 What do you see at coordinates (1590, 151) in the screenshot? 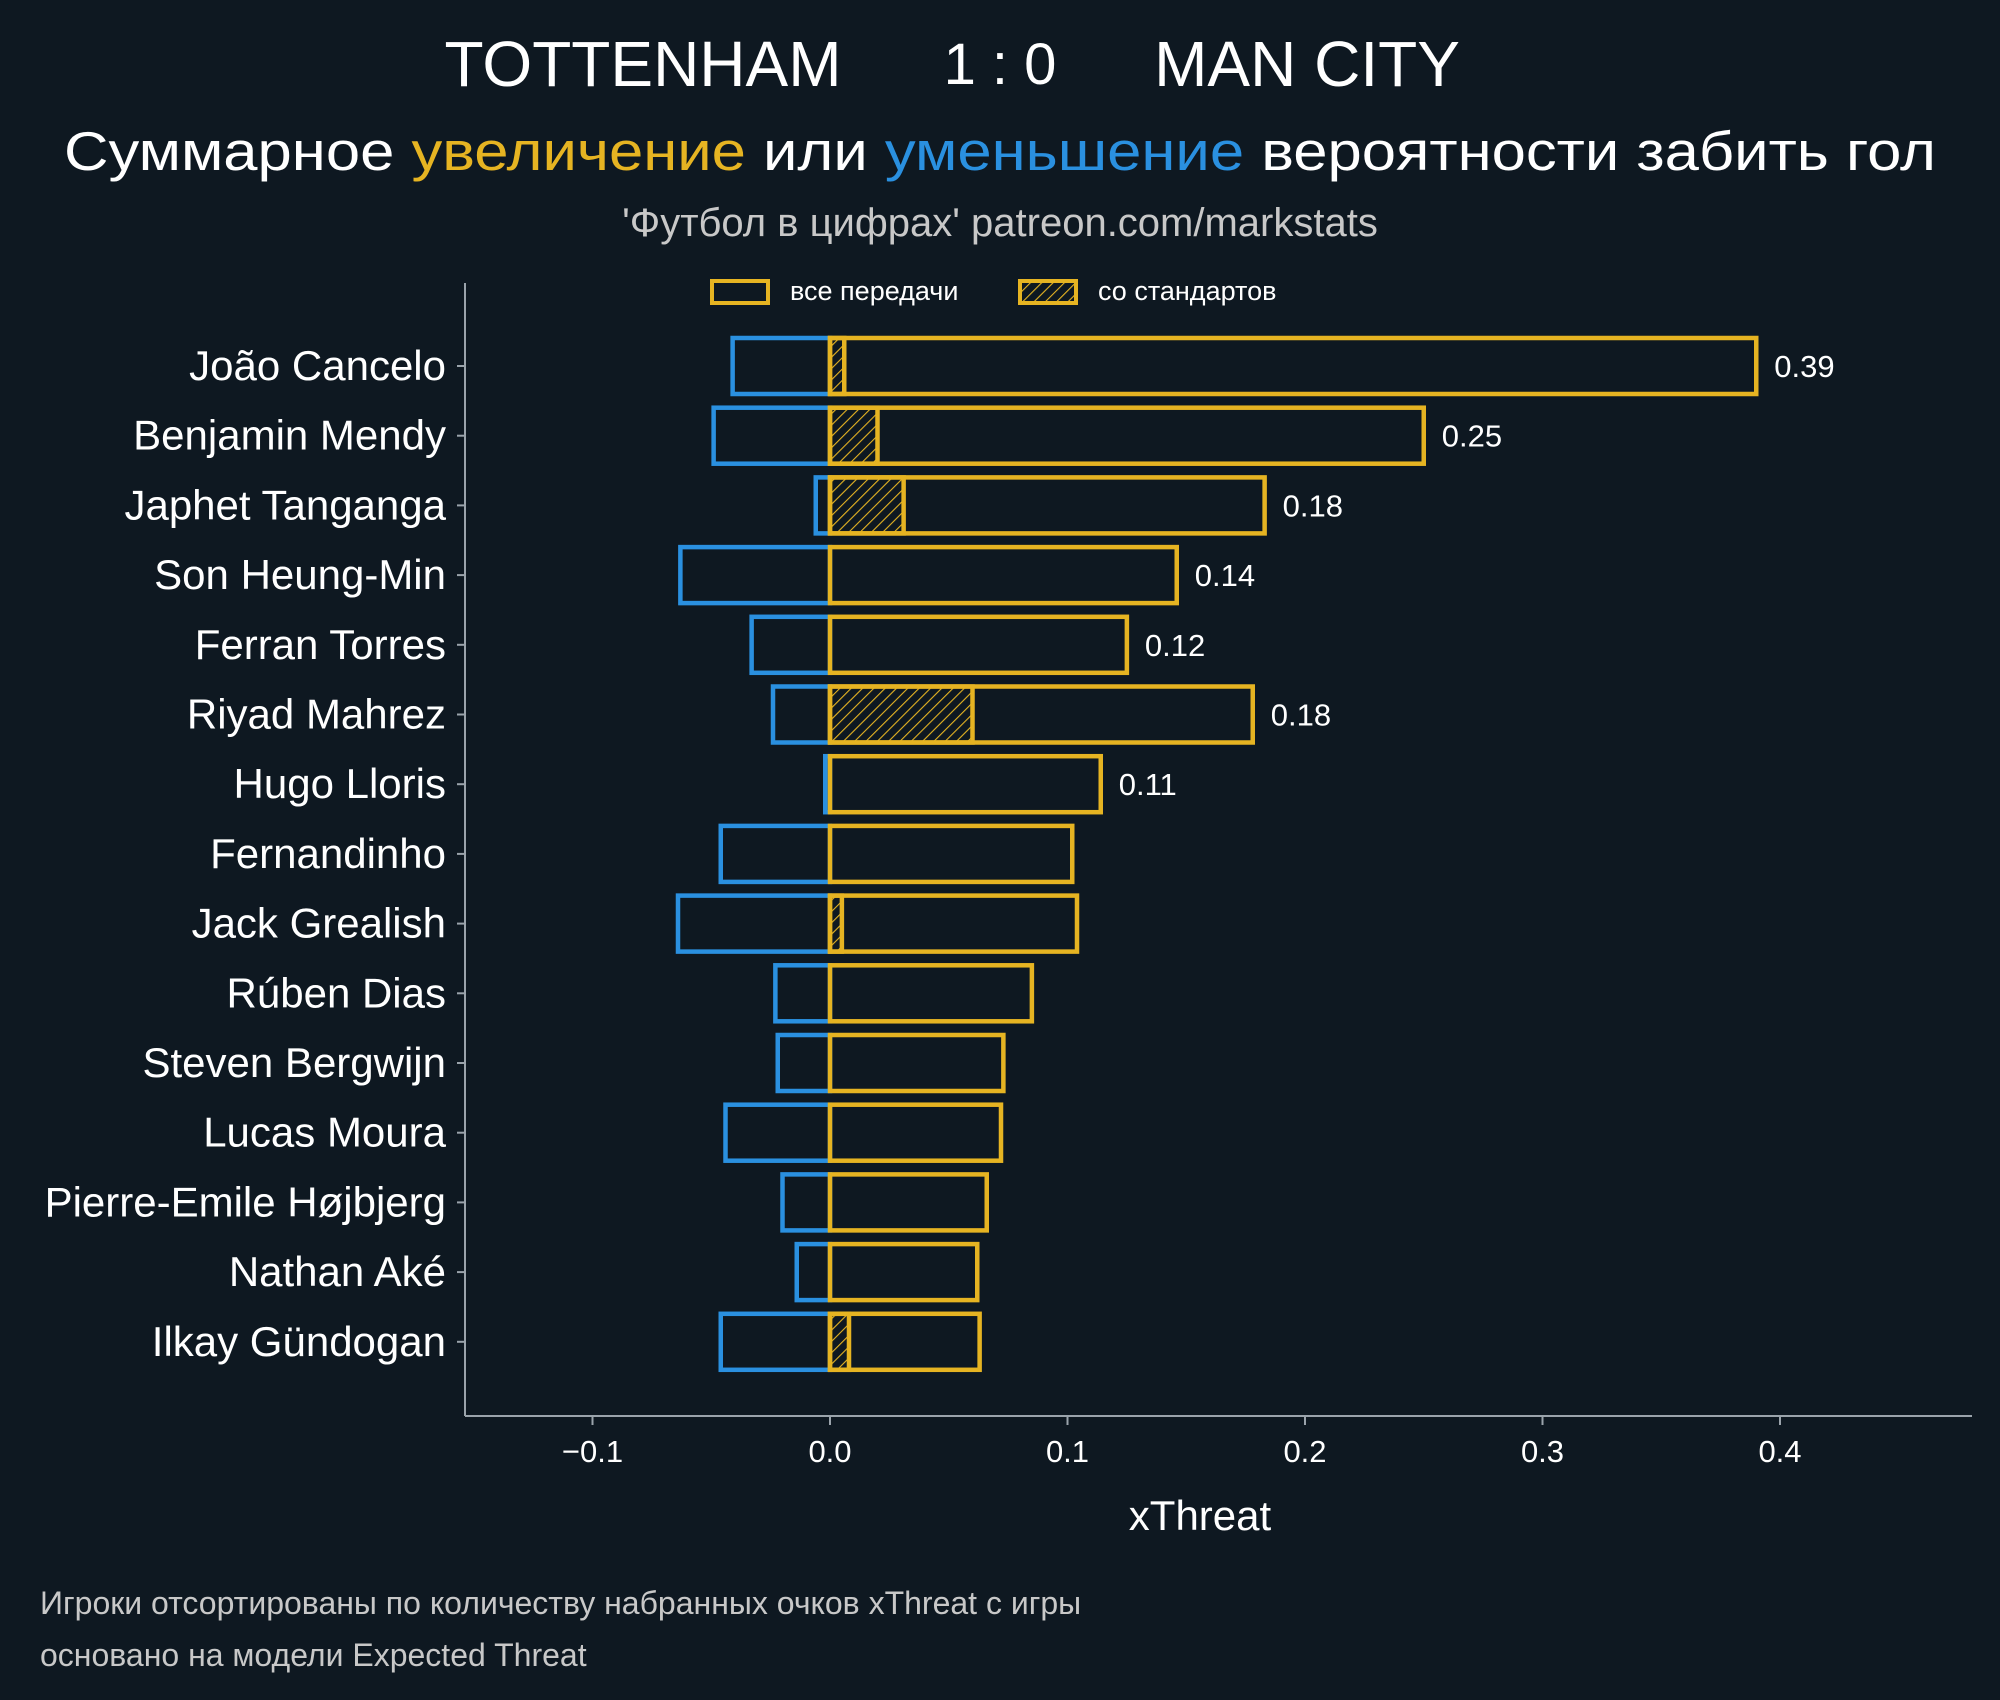
I see `subtitle-part: вероятности забить гол` at bounding box center [1590, 151].